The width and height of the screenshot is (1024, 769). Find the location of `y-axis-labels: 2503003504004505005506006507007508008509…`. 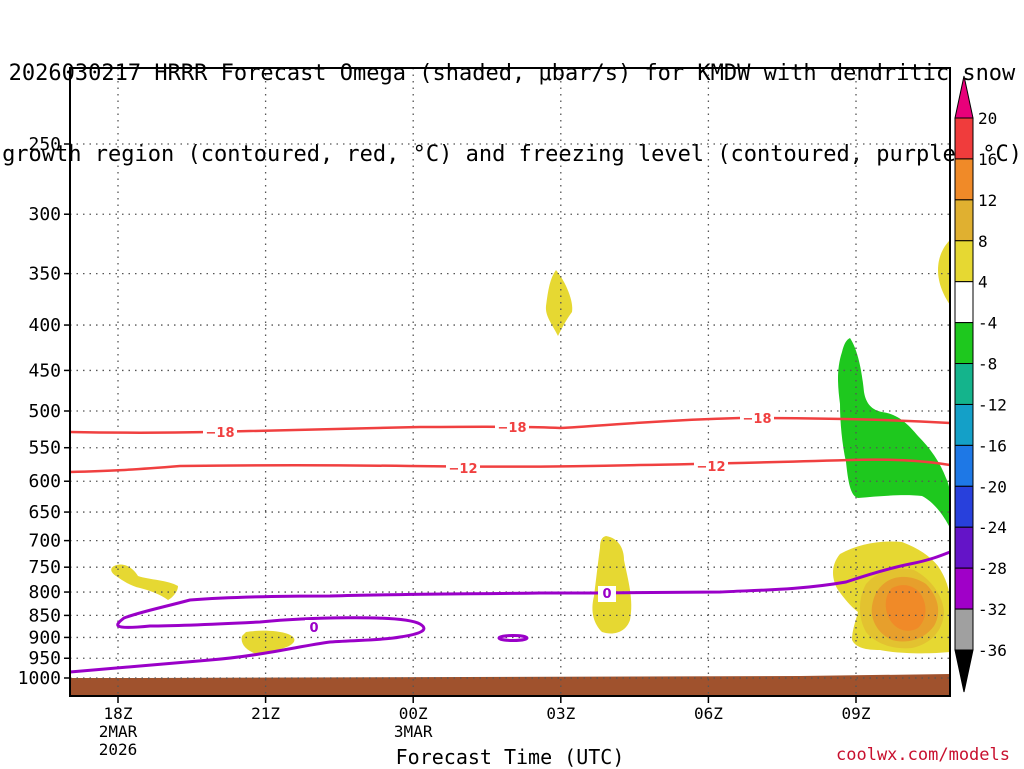

y-axis-labels: 2503003504004505005506006507007508008509… is located at coordinates (44, 411).